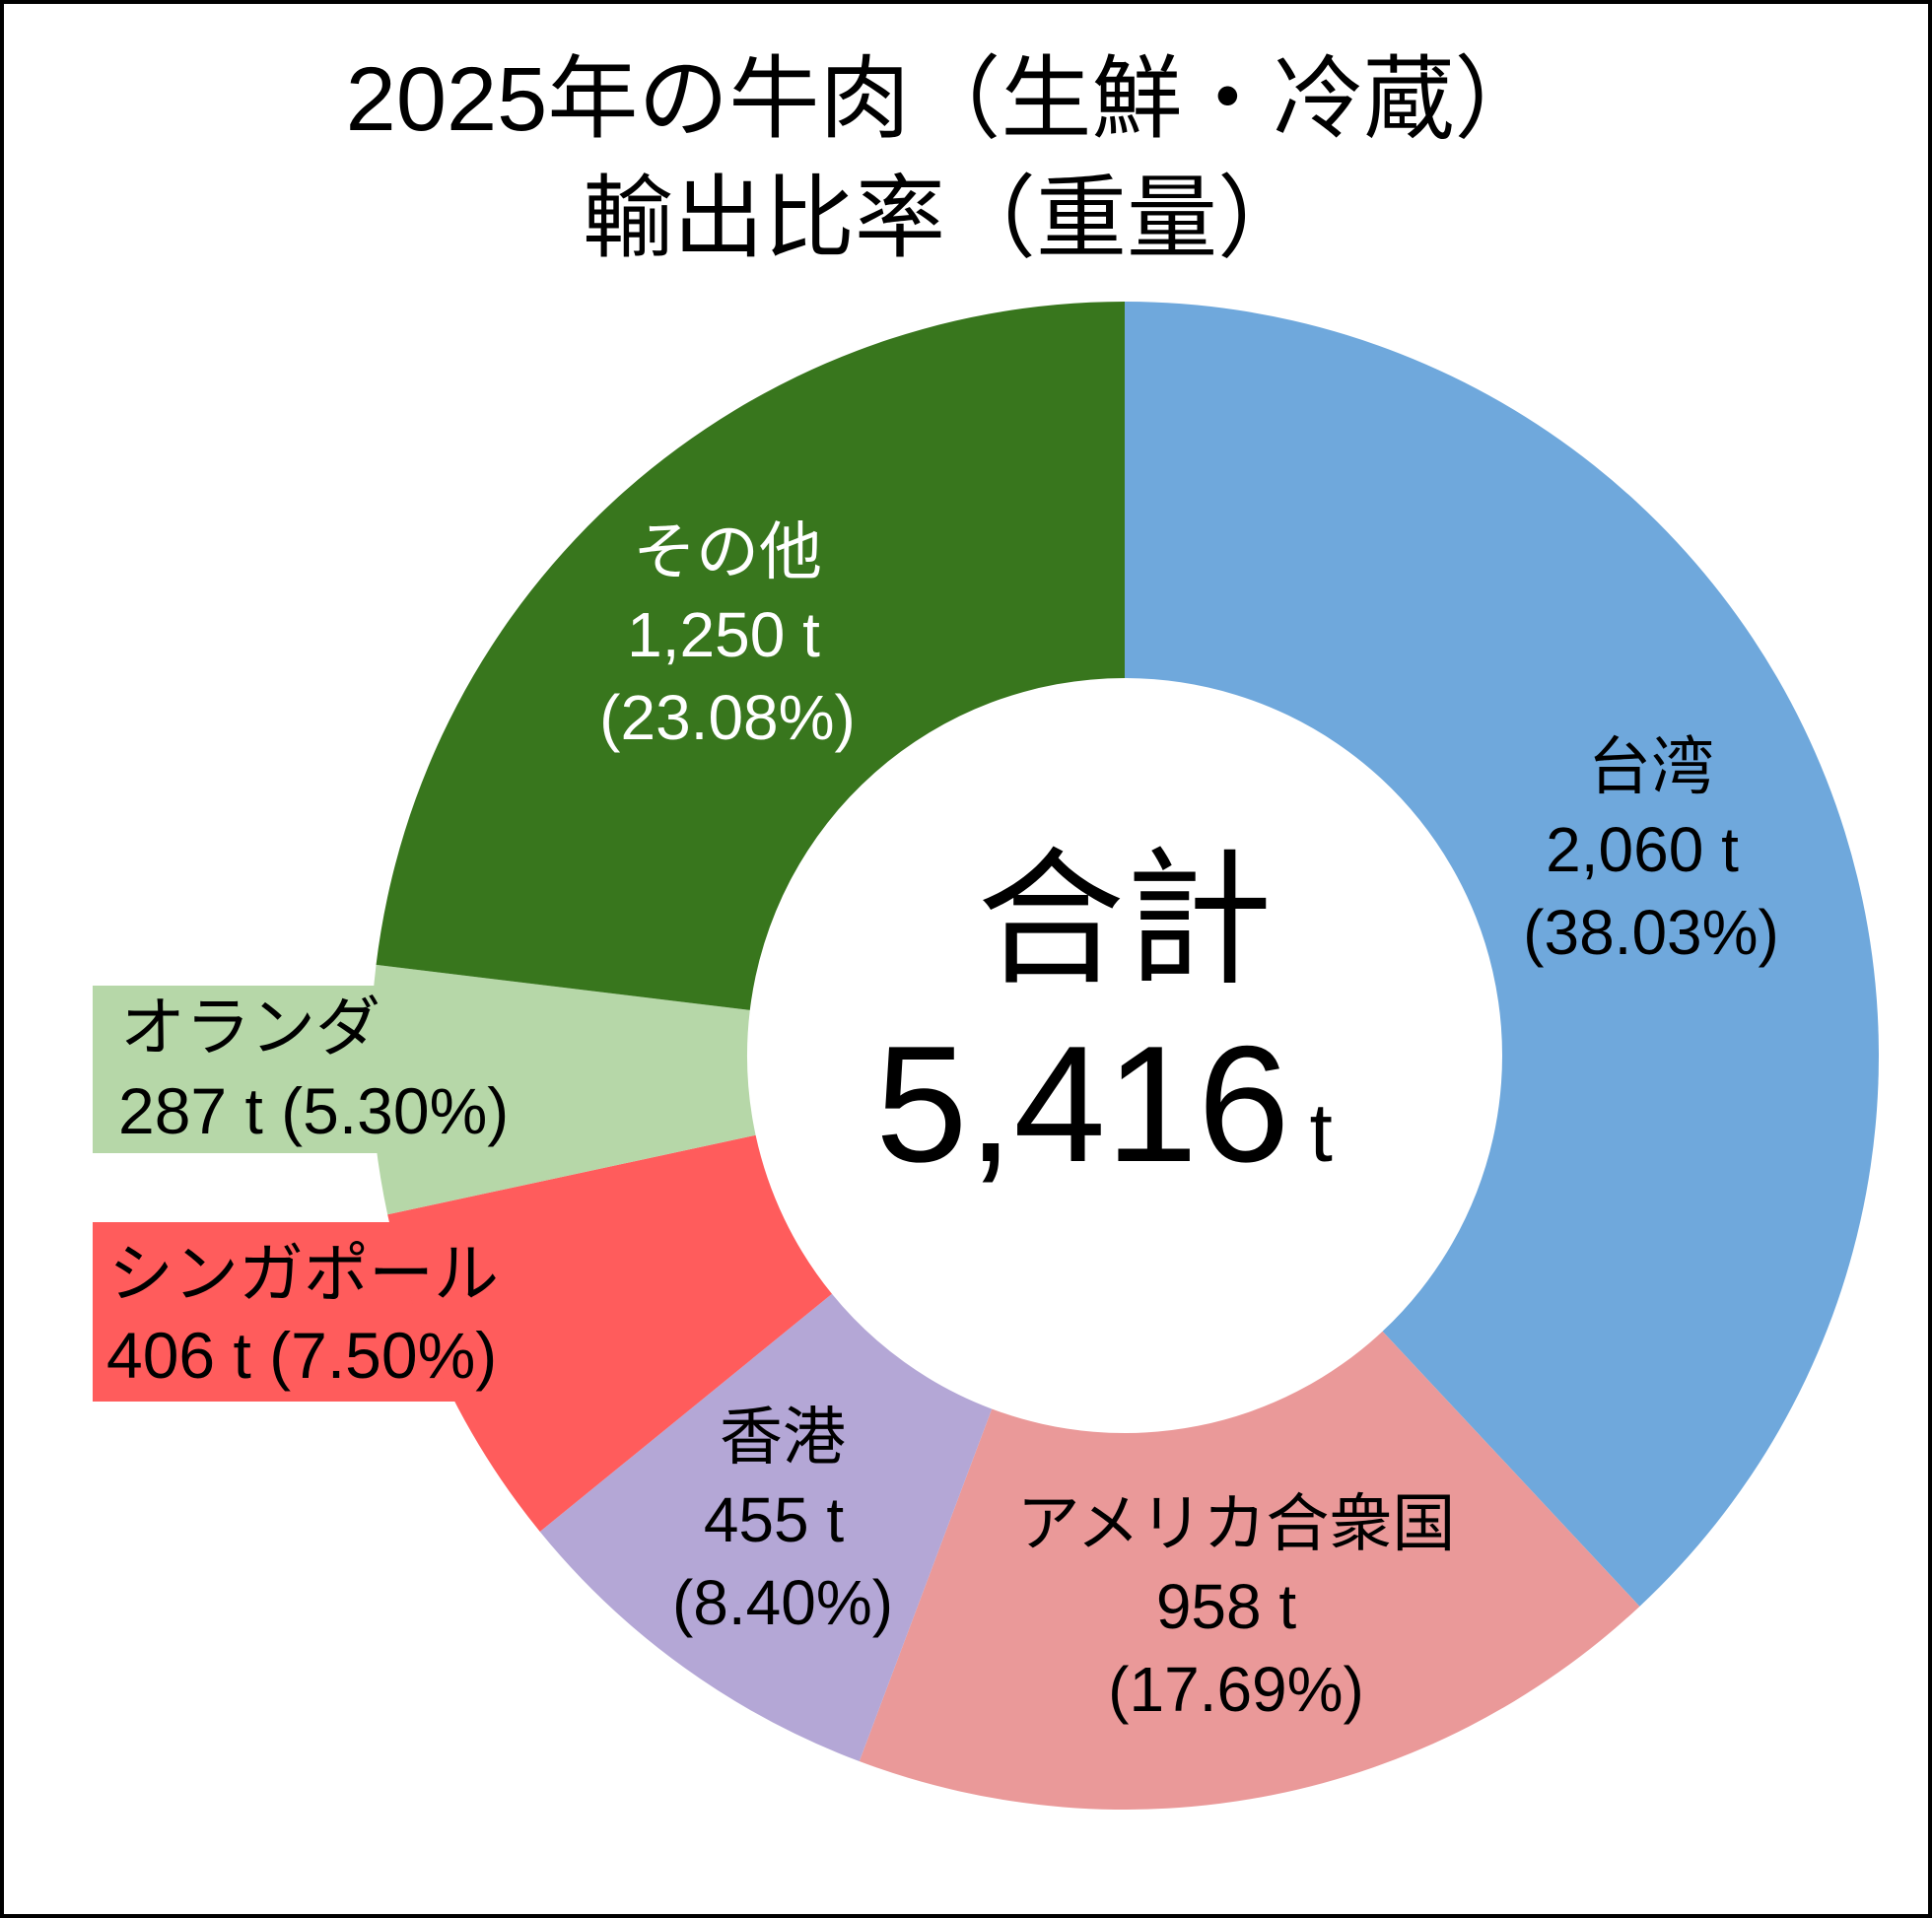 This screenshot has width=1932, height=1918. I want to click on chart-title-line-2: 輸出比率（重量）, so click(946, 219).